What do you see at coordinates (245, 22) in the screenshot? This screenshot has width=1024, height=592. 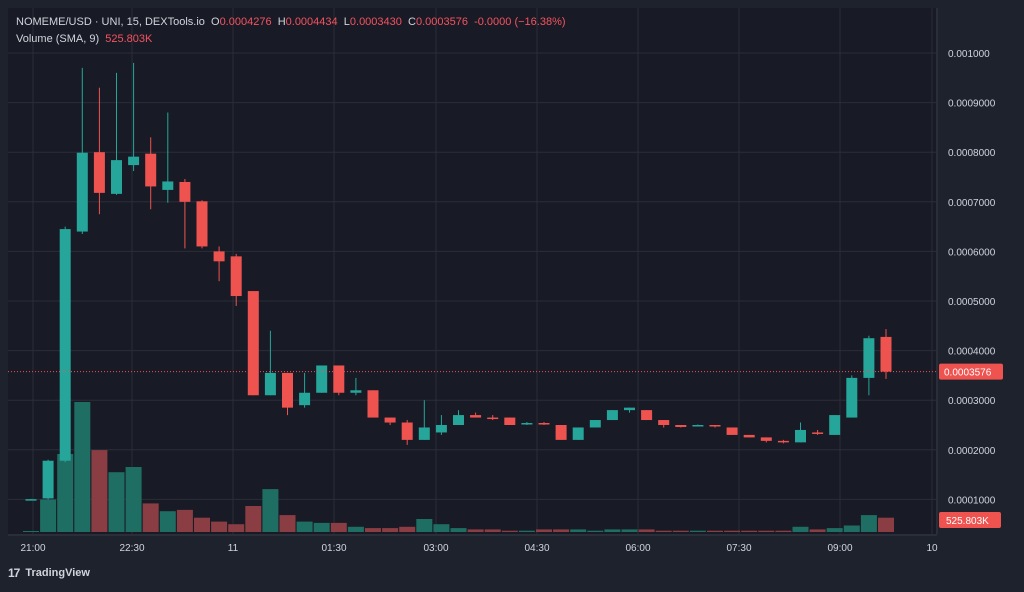 I see `open-value: 0.0004276` at bounding box center [245, 22].